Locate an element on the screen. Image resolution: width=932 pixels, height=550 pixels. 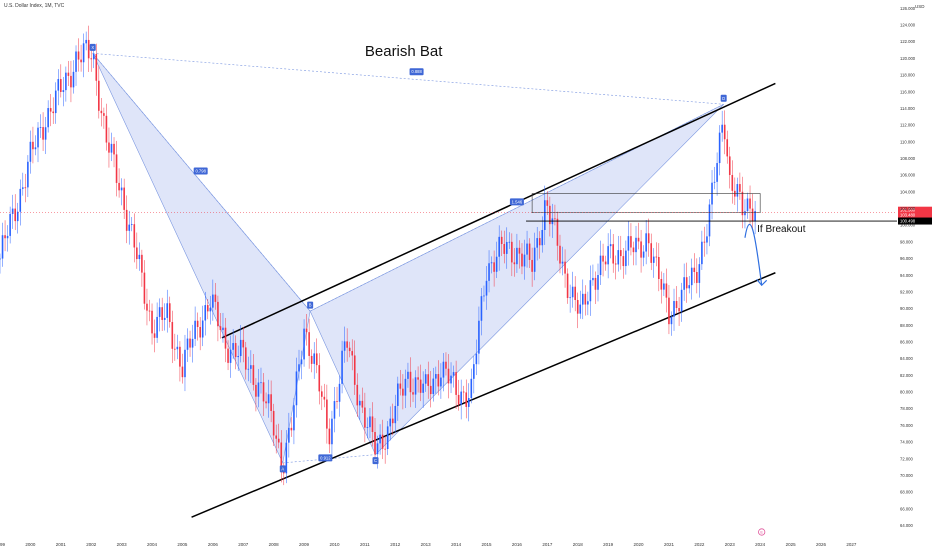
current-price-badge is located at coordinates (915, 212).